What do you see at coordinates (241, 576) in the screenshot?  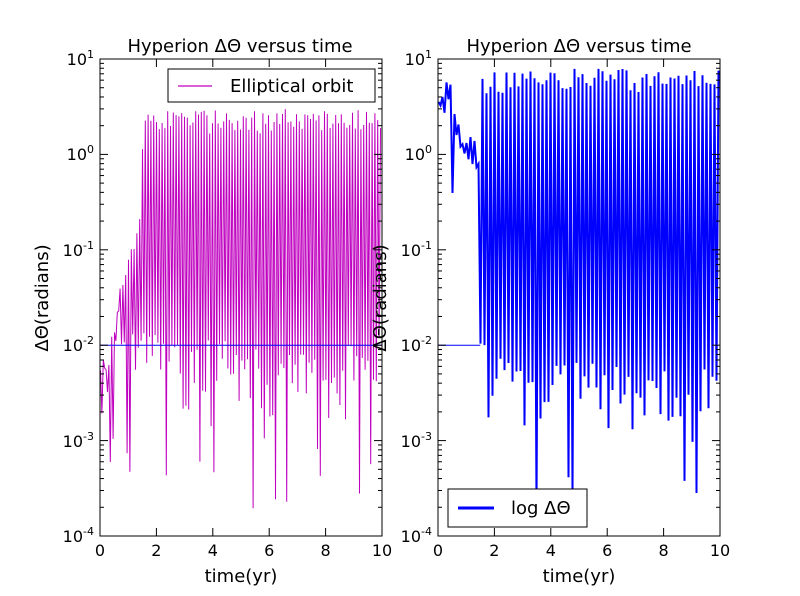 I see `left-x-axis-label: time(yr)` at bounding box center [241, 576].